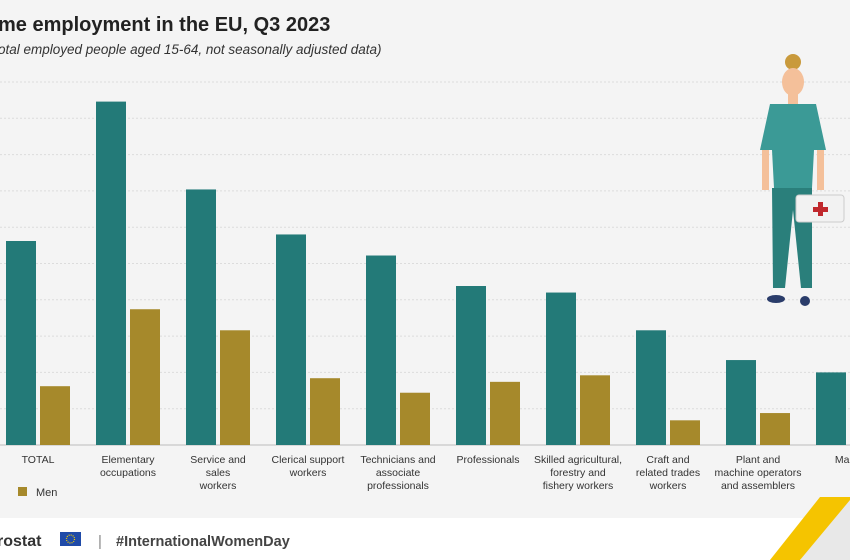 This screenshot has width=850, height=560. What do you see at coordinates (398, 473) in the screenshot?
I see `x-tick-label: Technicians and associate professionals` at bounding box center [398, 473].